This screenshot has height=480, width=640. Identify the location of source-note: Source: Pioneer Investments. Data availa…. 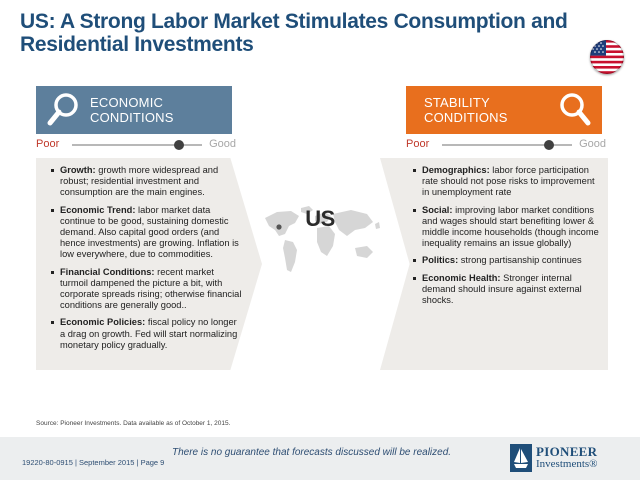
(133, 423).